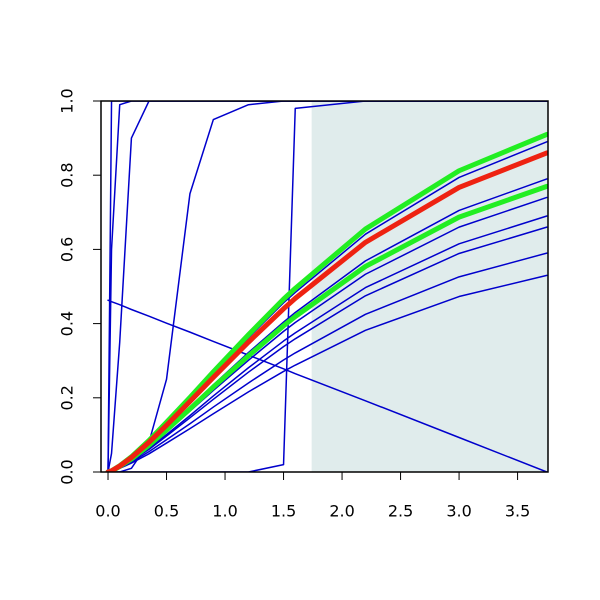 The height and width of the screenshot is (600, 600). Describe the element at coordinates (224, 511) in the screenshot. I see `x-tick-label: 1.0` at that location.